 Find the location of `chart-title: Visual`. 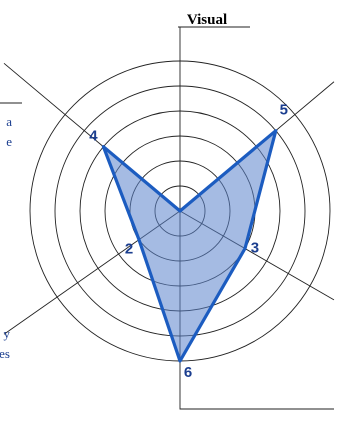

chart-title: Visual is located at coordinates (207, 20).